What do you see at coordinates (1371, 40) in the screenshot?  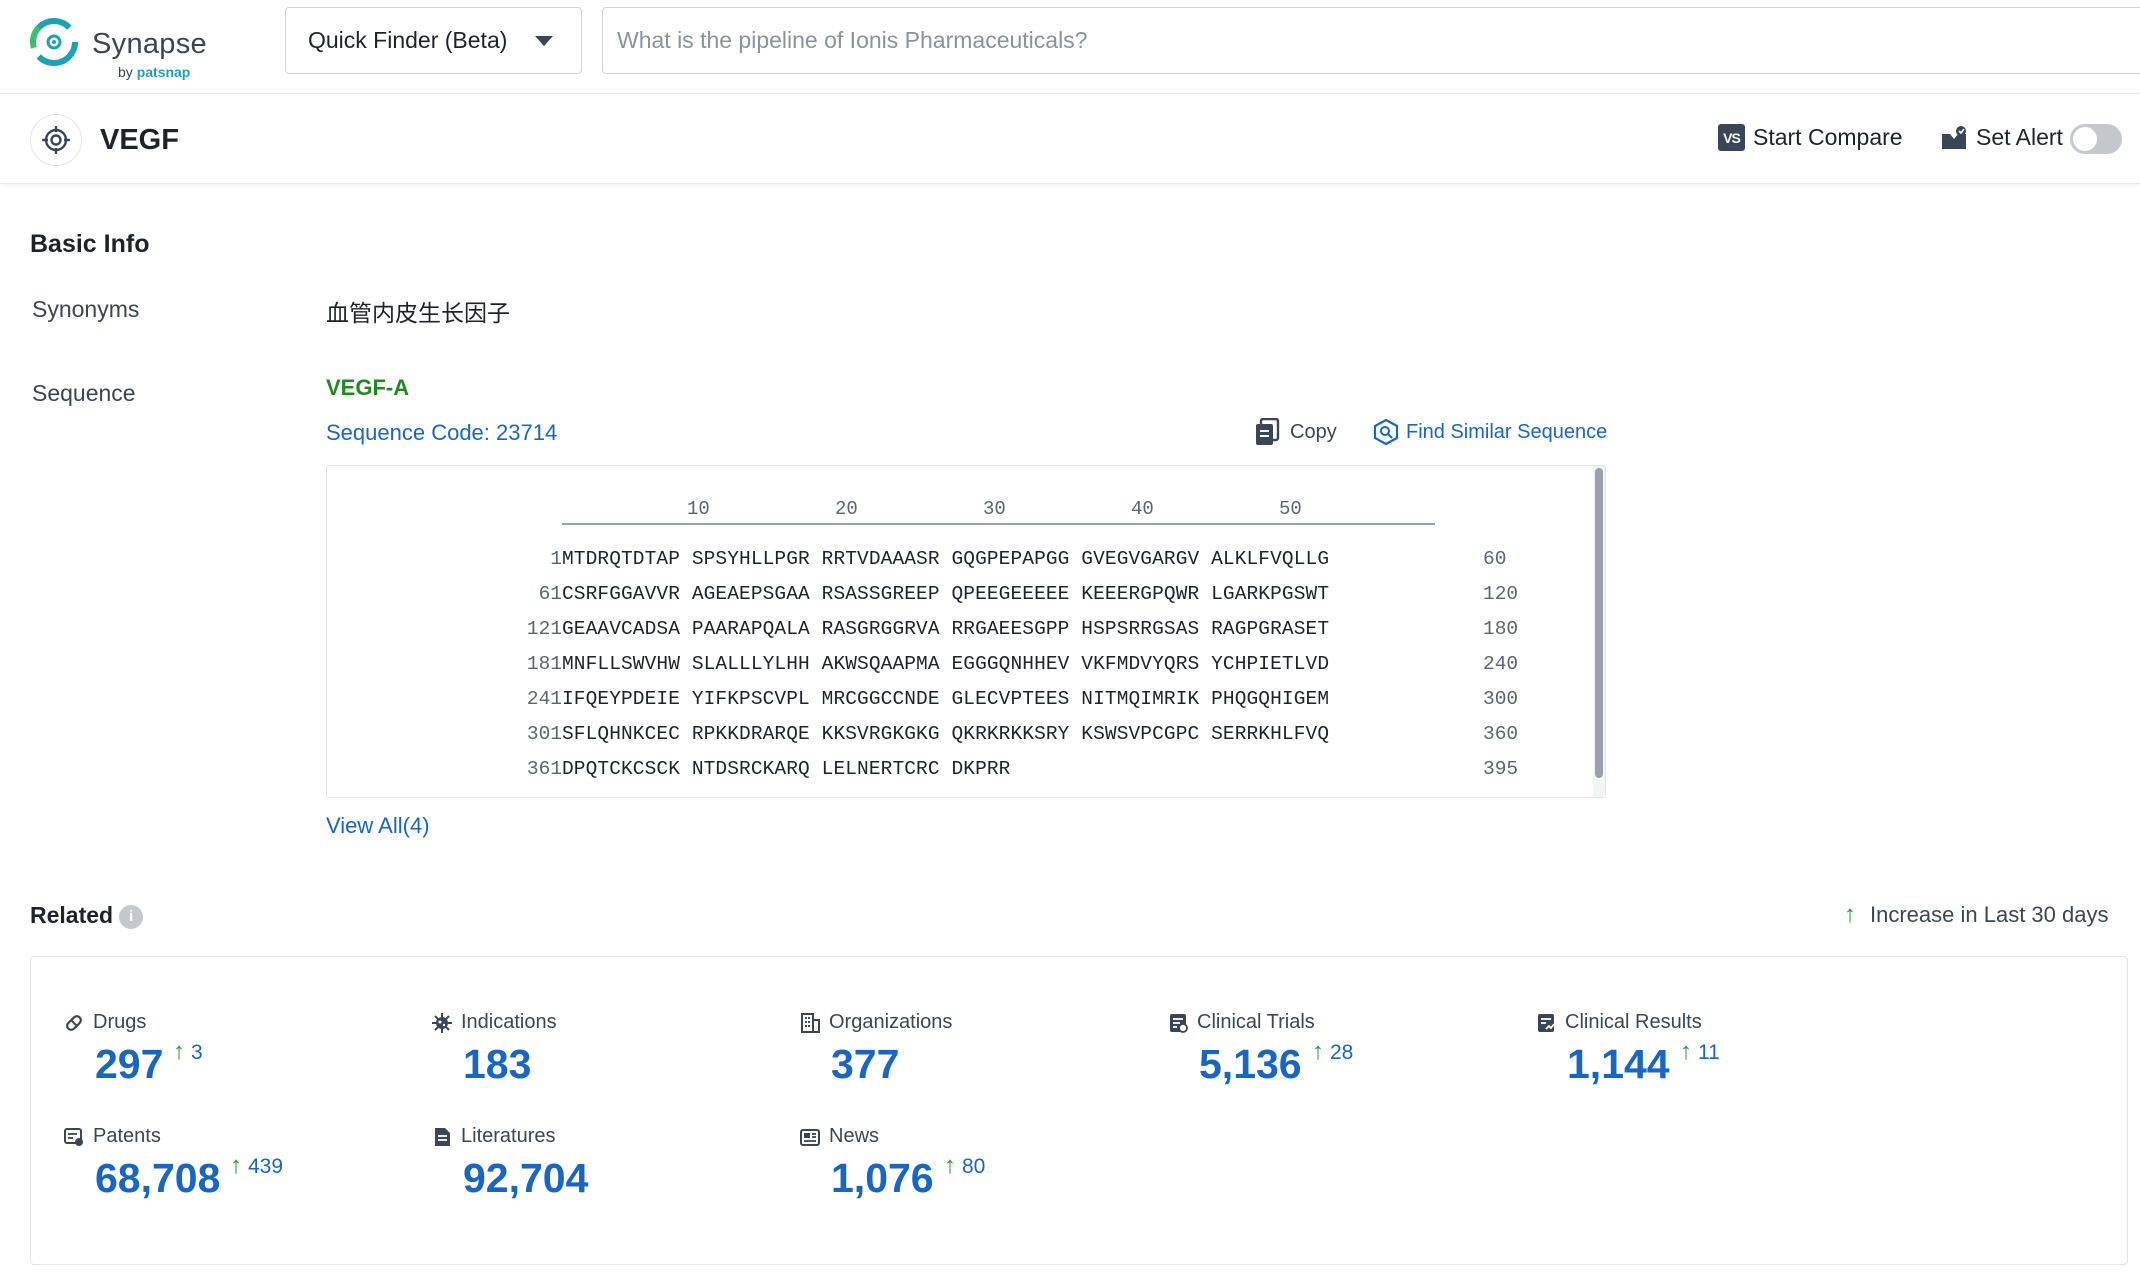 I see `search-input` at bounding box center [1371, 40].